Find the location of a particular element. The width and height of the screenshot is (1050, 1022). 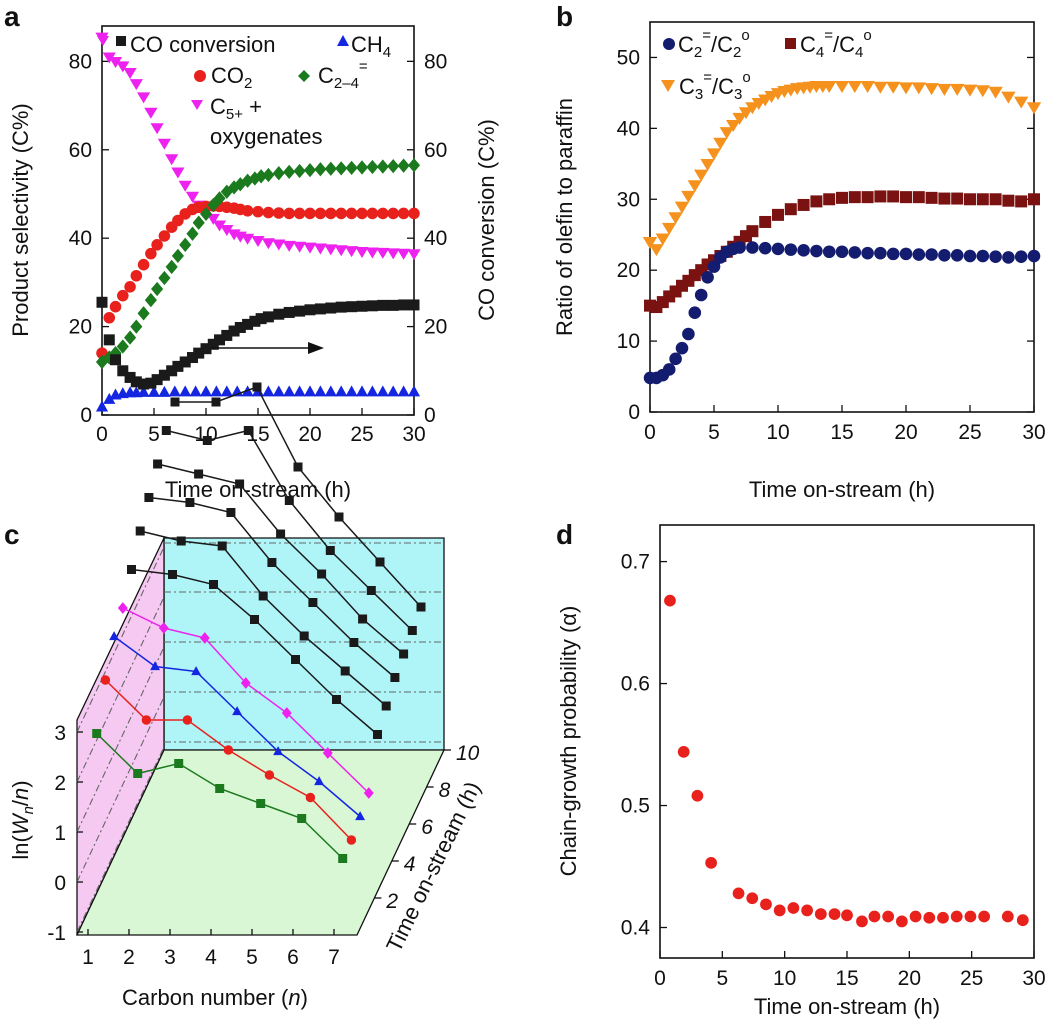

panel-a-xtick-label: 10 is located at coordinates (205, 434).